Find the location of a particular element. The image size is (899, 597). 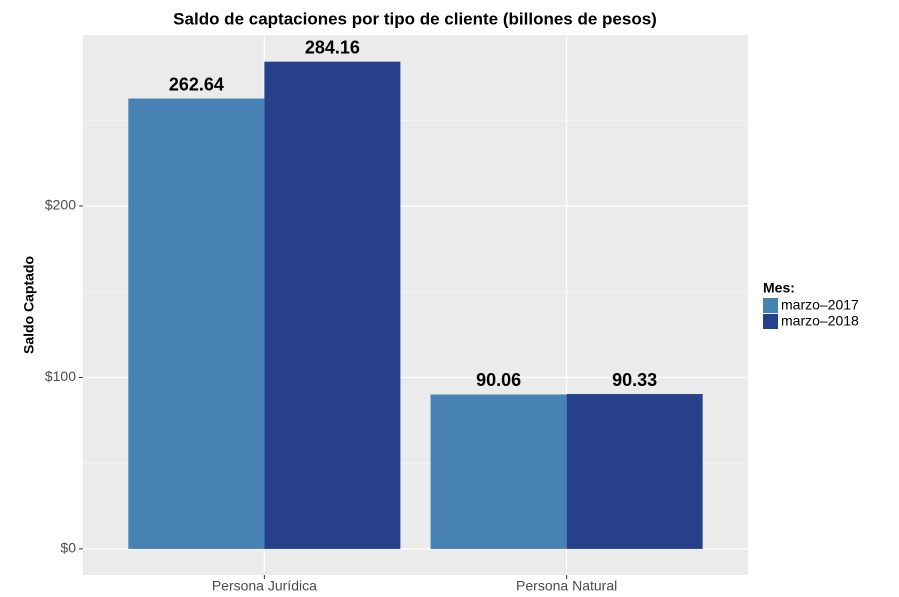

x-tick-label: Persona Jurídica is located at coordinates (264, 586).